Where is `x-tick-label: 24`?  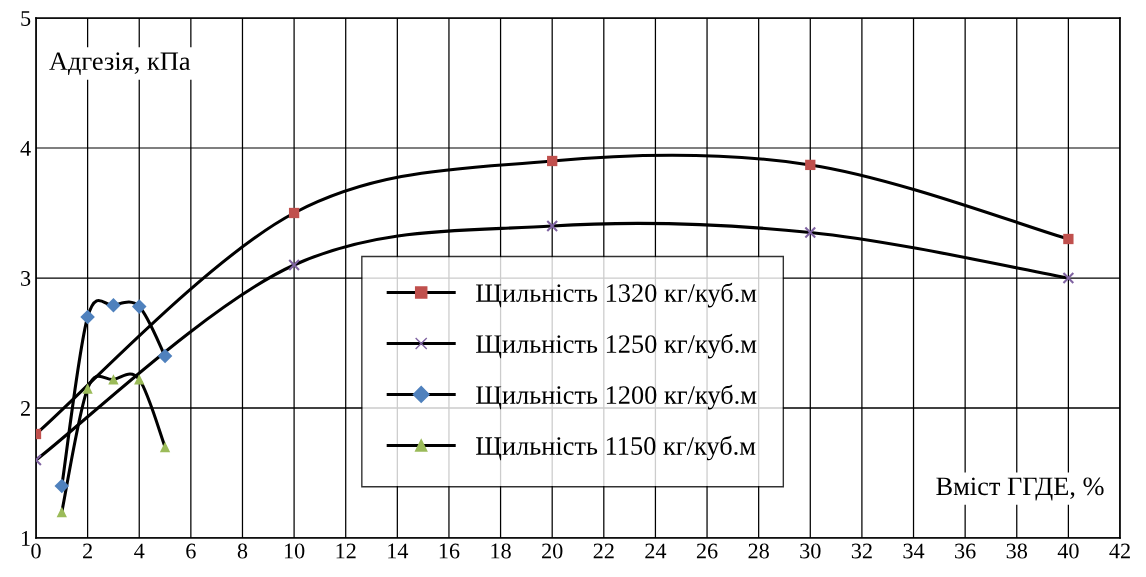 x-tick-label: 24 is located at coordinates (656, 551).